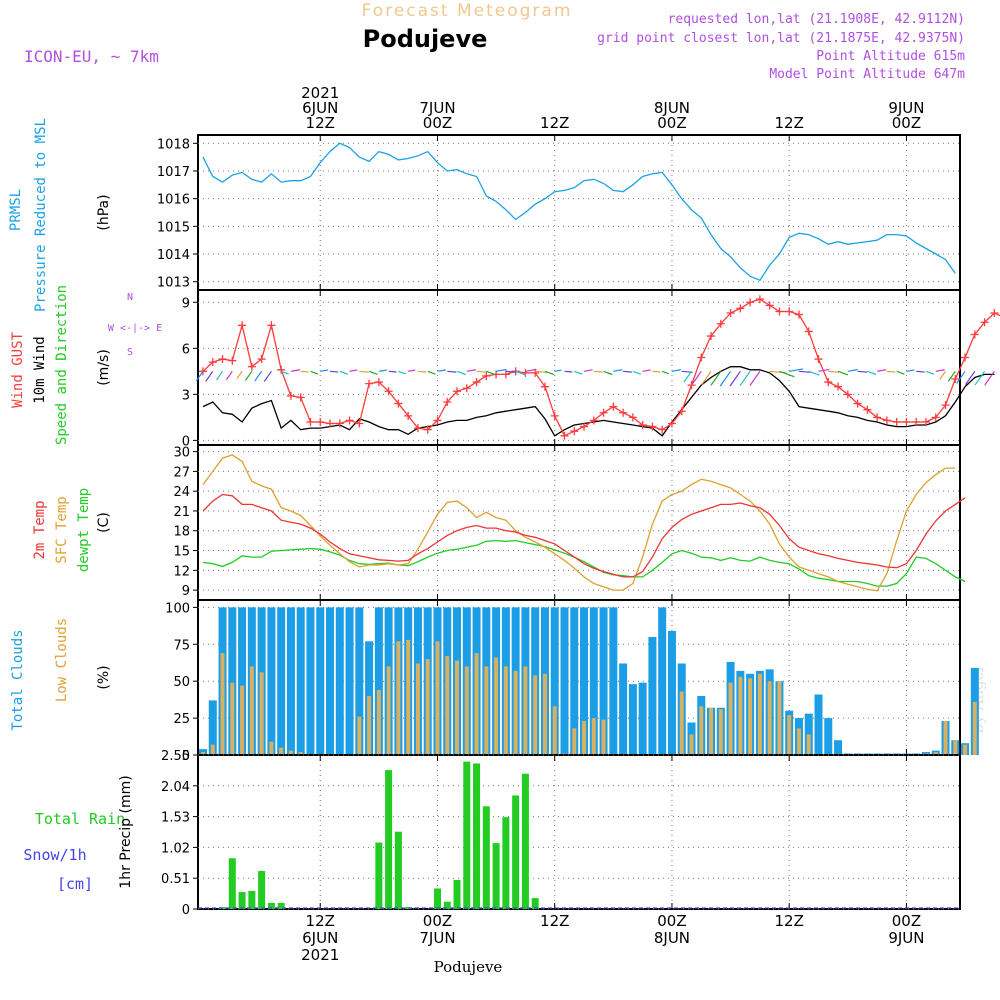 This screenshot has width=1000, height=1000. I want to click on snow-legend: Snow/1h, so click(54, 855).